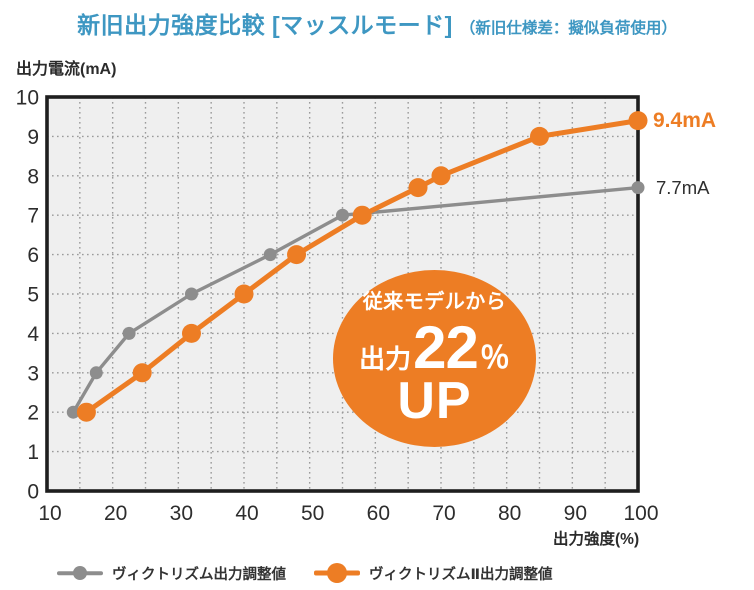  Describe the element at coordinates (33, 255) in the screenshot. I see `y-tick: 6` at that location.